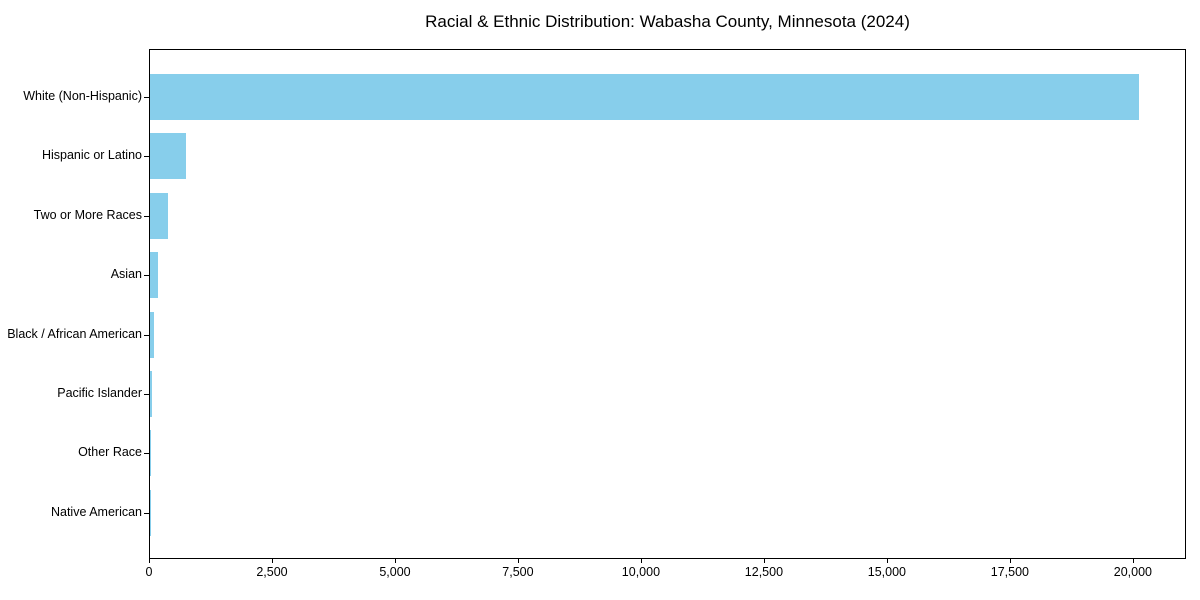 This screenshot has height=600, width=1200. What do you see at coordinates (887, 572) in the screenshot?
I see `x-tick-label: 15,000` at bounding box center [887, 572].